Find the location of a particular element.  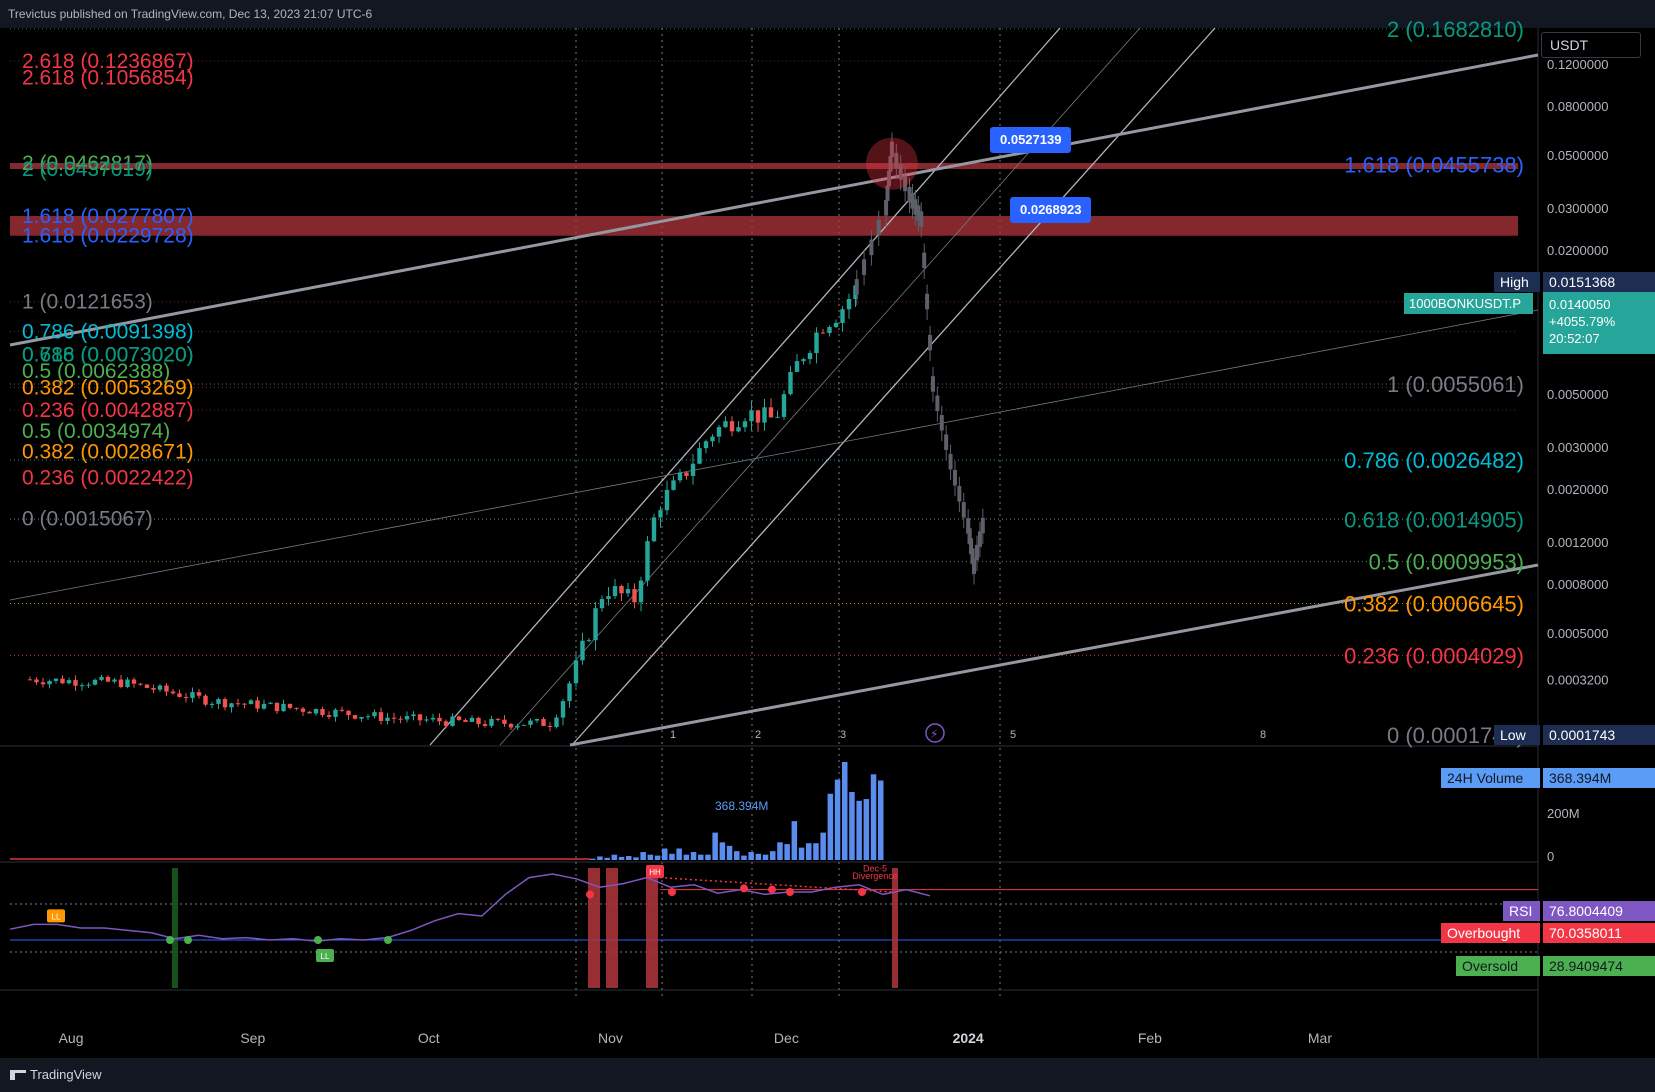

rsi-line is located at coordinates (470, 907).